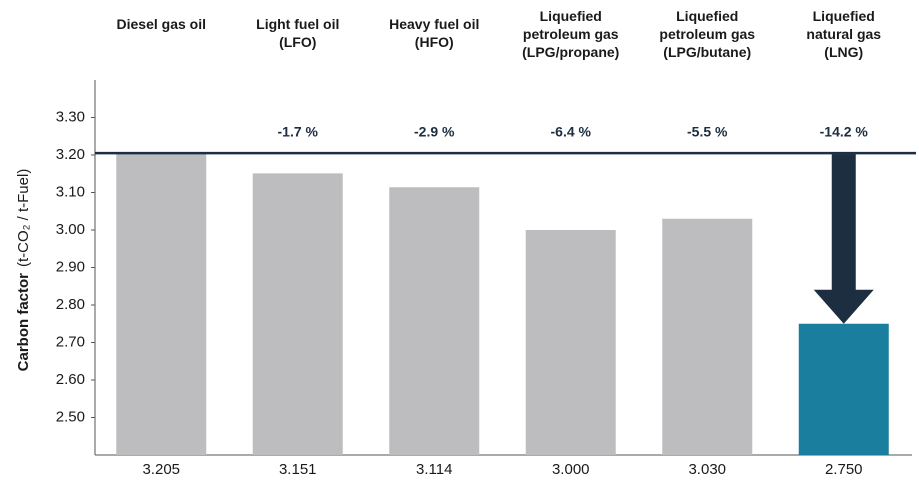 The height and width of the screenshot is (483, 919). What do you see at coordinates (297, 24) in the screenshot?
I see `category-line: Light fuel oil` at bounding box center [297, 24].